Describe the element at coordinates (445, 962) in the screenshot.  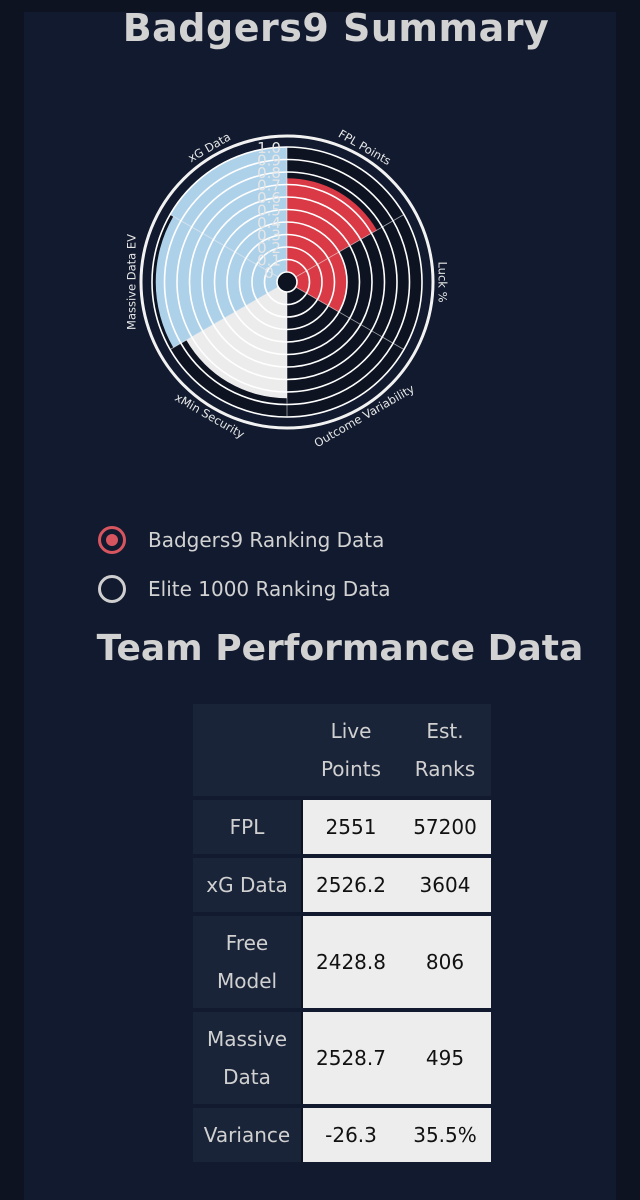
I see `est-rank-cell: 806` at that location.